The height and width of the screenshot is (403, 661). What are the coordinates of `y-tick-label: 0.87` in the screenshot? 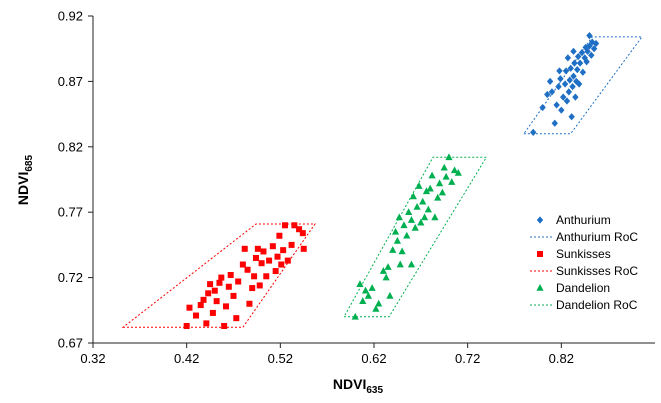 It's located at (70, 81).